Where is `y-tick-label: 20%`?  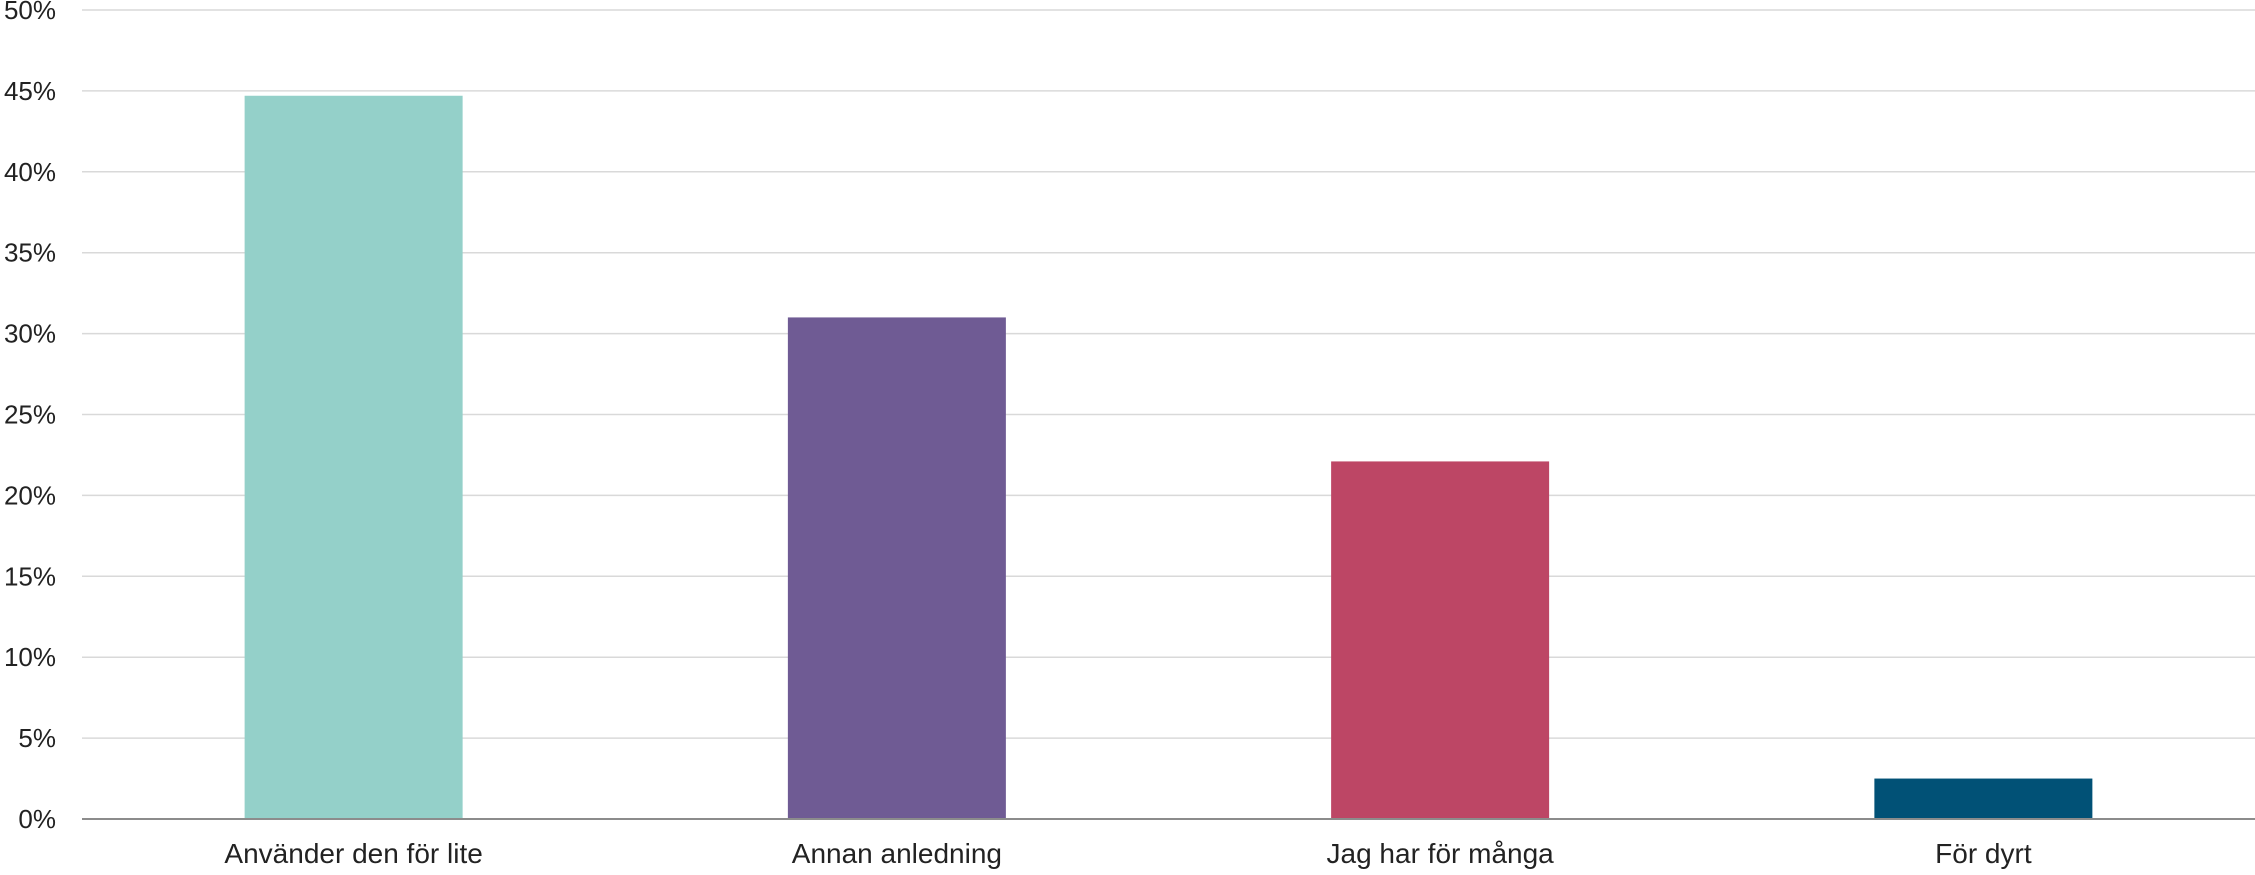 y-tick-label: 20% is located at coordinates (30, 495).